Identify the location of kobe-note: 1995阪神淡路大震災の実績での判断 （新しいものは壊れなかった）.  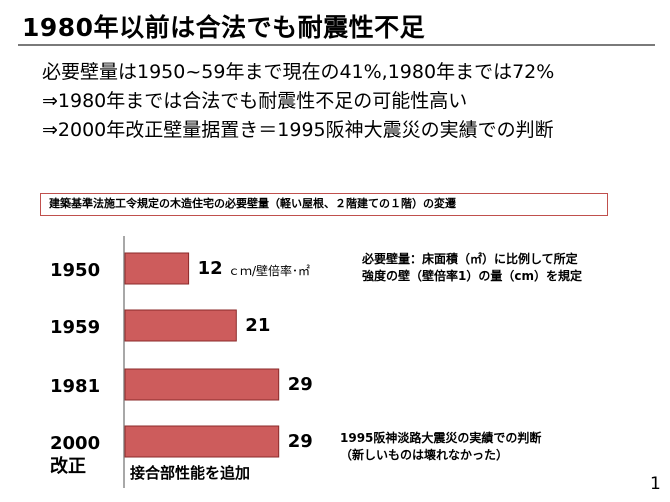
(440, 447).